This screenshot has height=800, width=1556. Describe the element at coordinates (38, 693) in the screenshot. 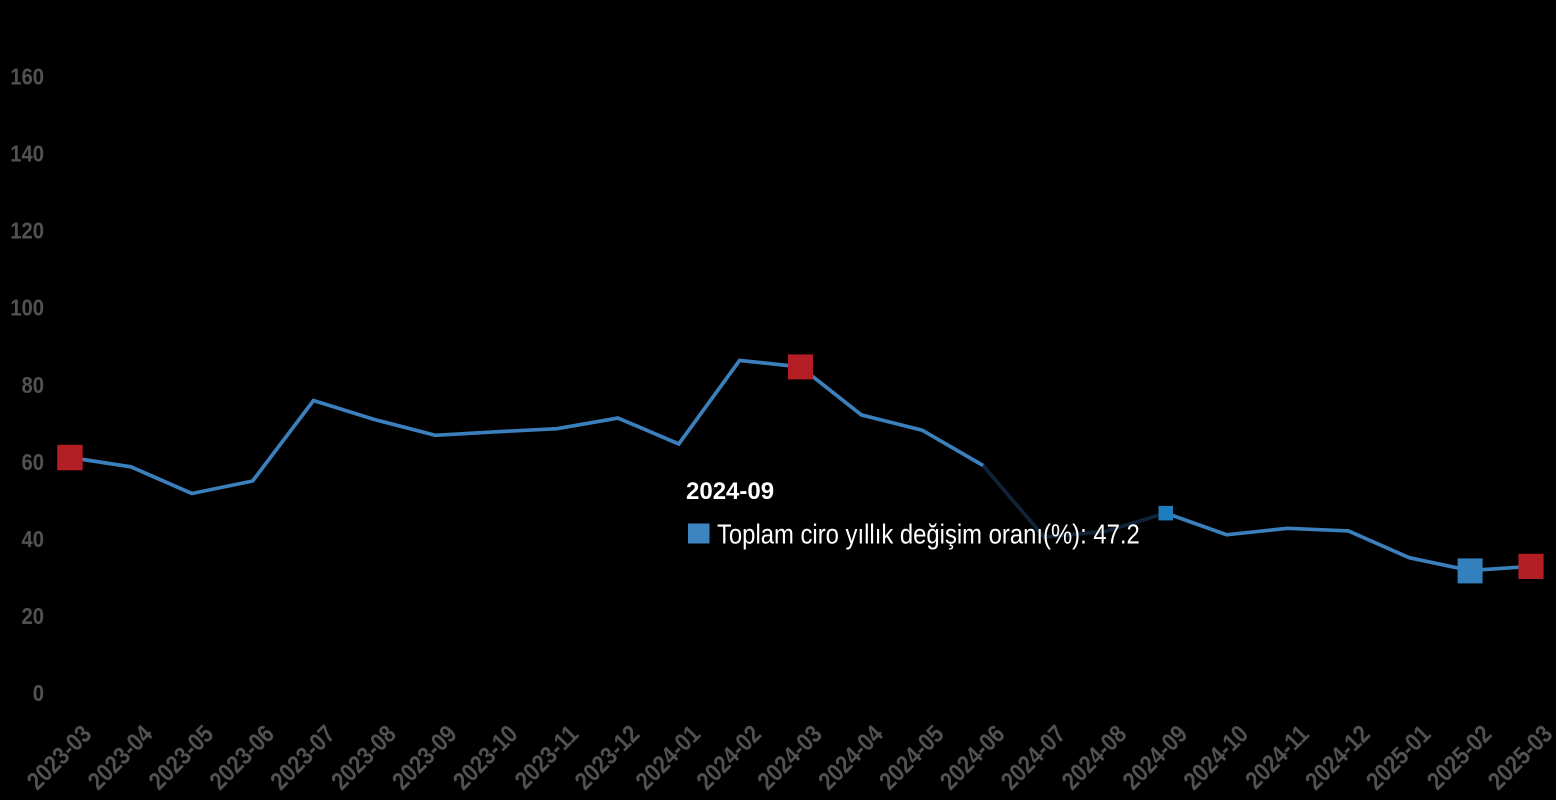

I see `svg-text: 0` at that location.